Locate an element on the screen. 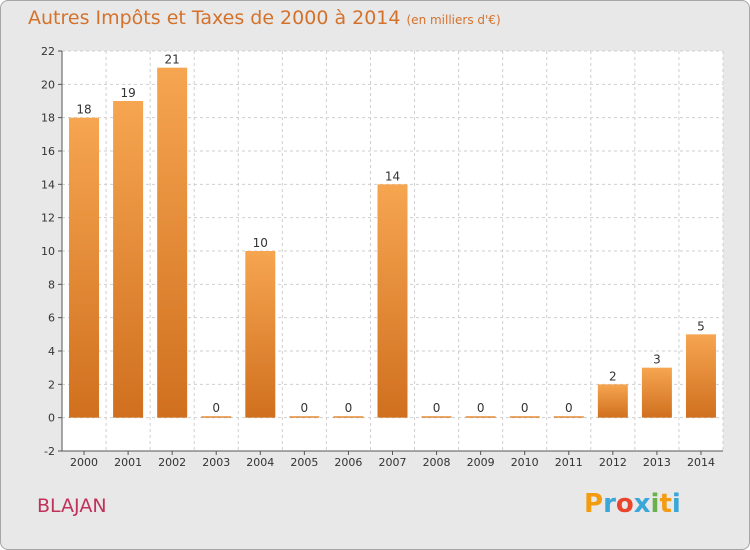 The width and height of the screenshot is (750, 550). y-tick-label: 20 is located at coordinates (48, 84).